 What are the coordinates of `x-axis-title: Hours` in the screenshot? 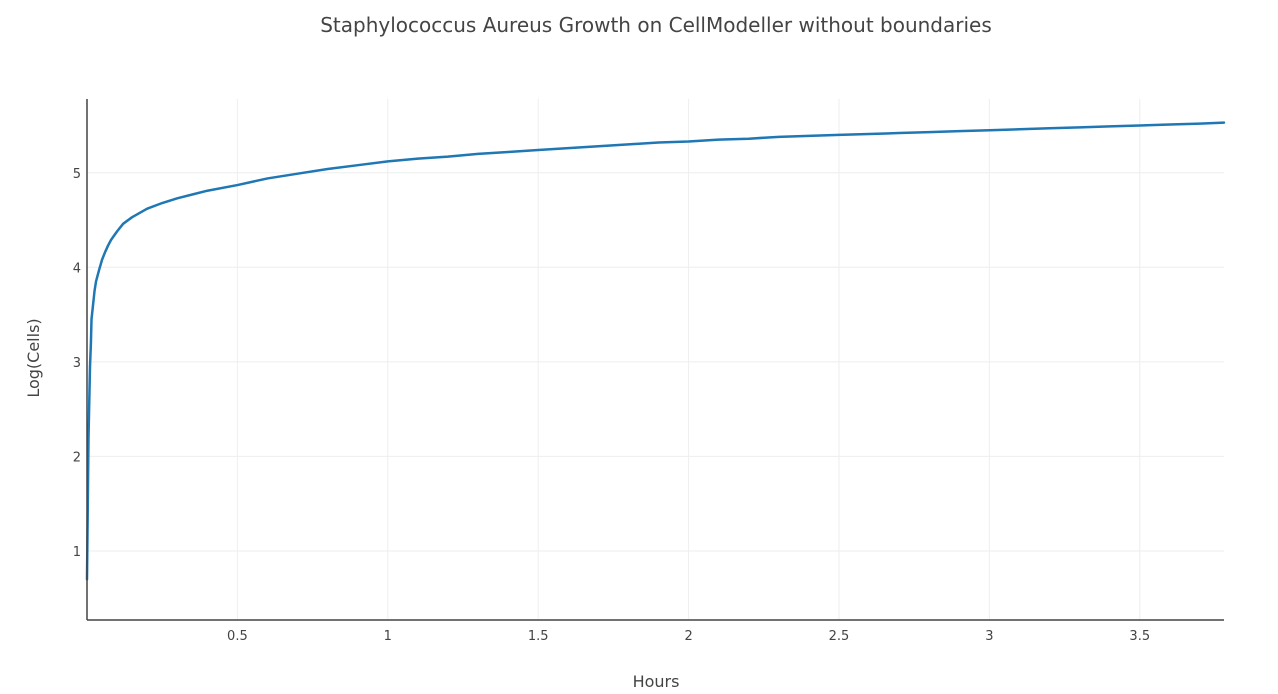 It's located at (656, 681).